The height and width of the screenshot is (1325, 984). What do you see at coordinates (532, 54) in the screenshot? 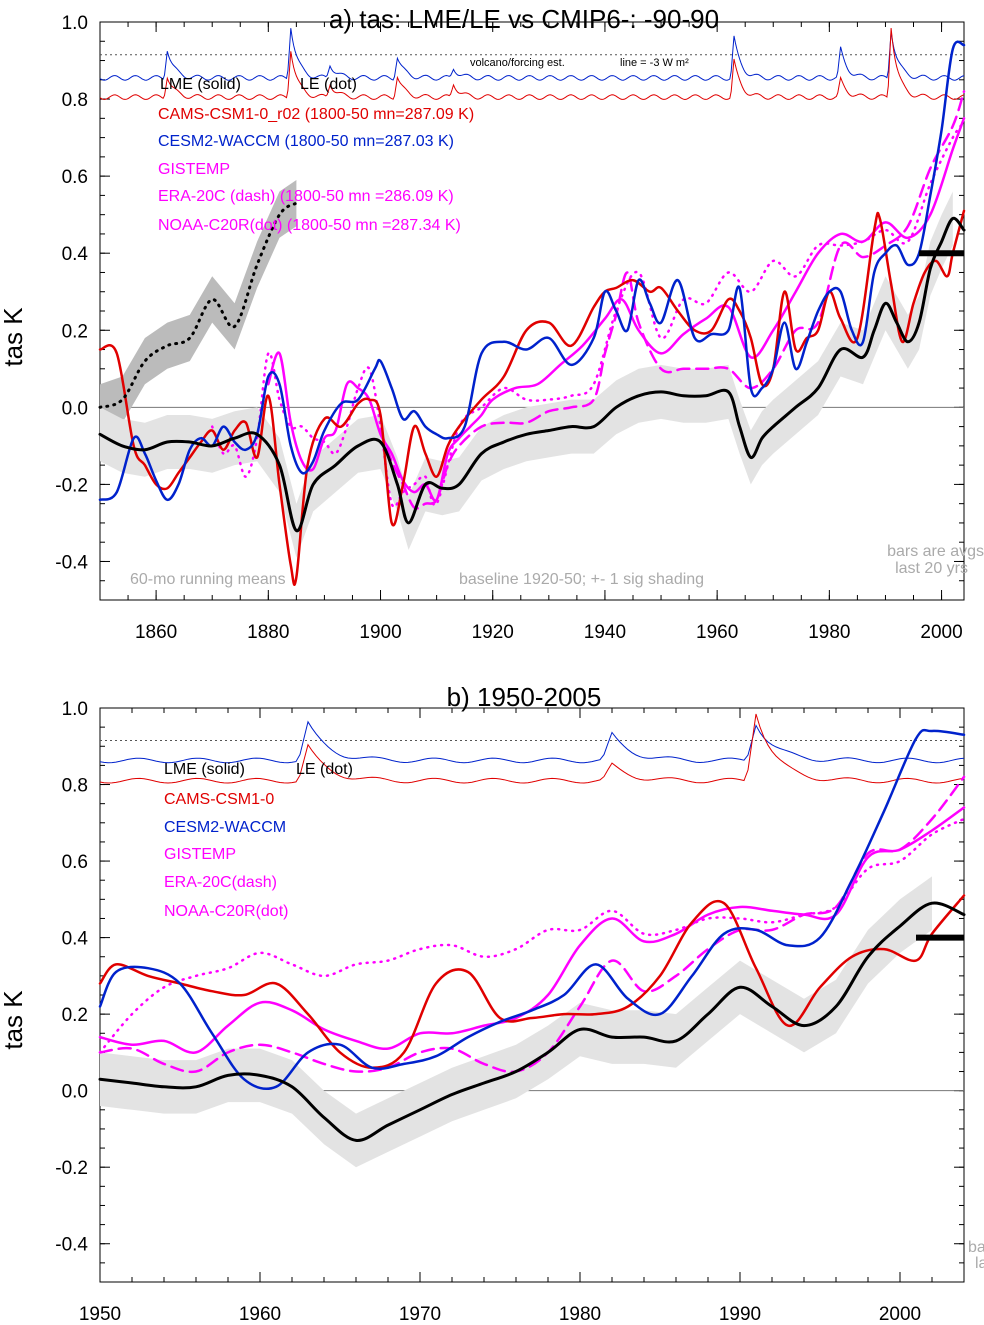
I see `pa-forcing-cesm-line` at bounding box center [532, 54].